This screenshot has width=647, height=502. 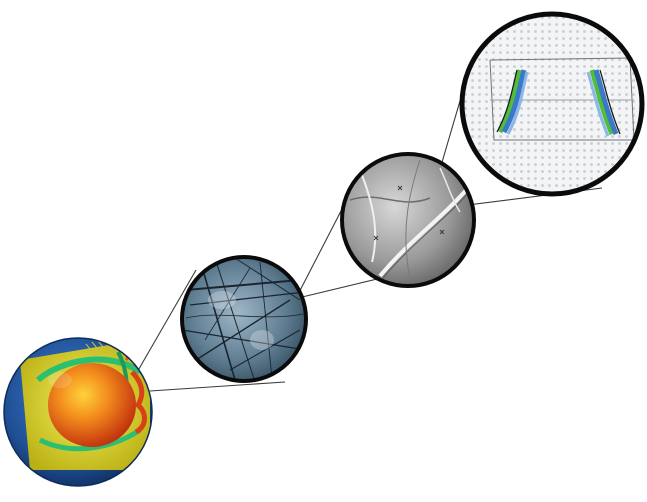 I want to click on rock-microstructure-icon, so click(x=244, y=319).